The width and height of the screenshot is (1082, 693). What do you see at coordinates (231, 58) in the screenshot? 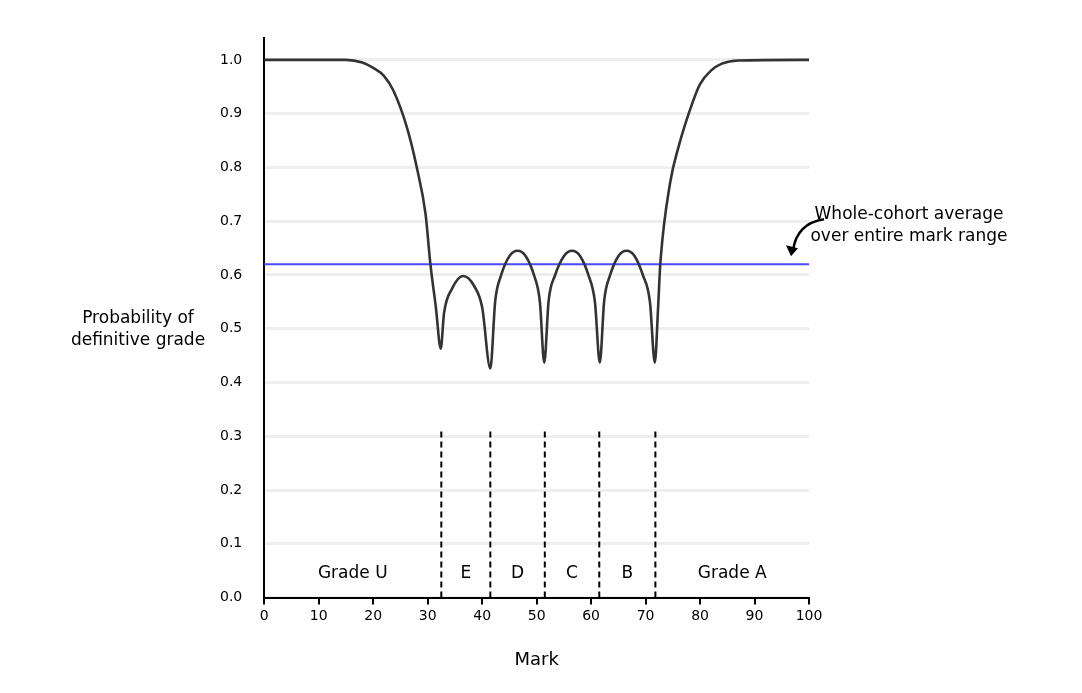
I see `y-tick-label: 1.0` at bounding box center [231, 58].